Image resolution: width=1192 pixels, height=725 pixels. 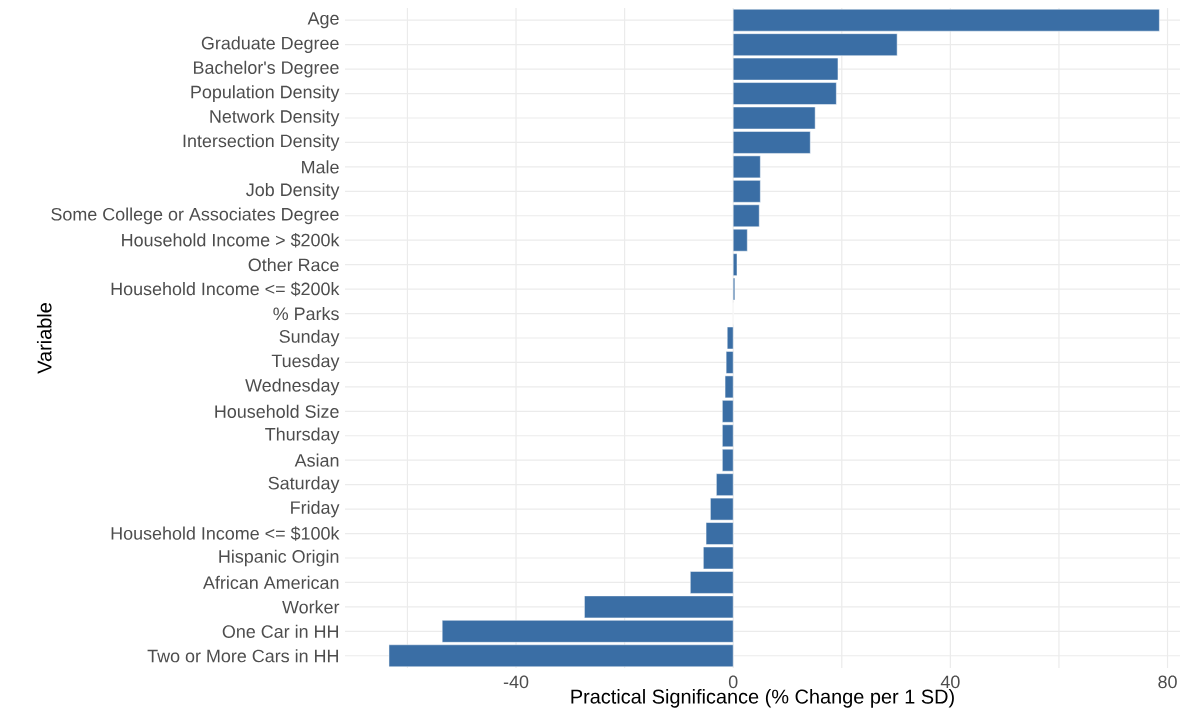 I want to click on x-tick-label: 0, so click(x=733, y=682).